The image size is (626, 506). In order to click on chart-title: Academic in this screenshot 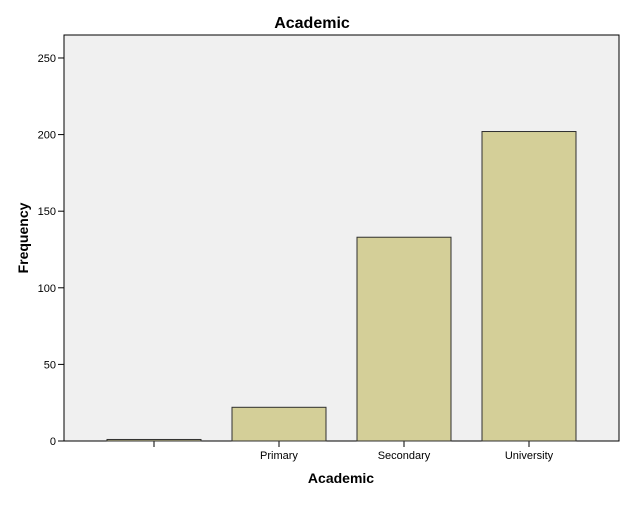, I will do `click(312, 23)`.